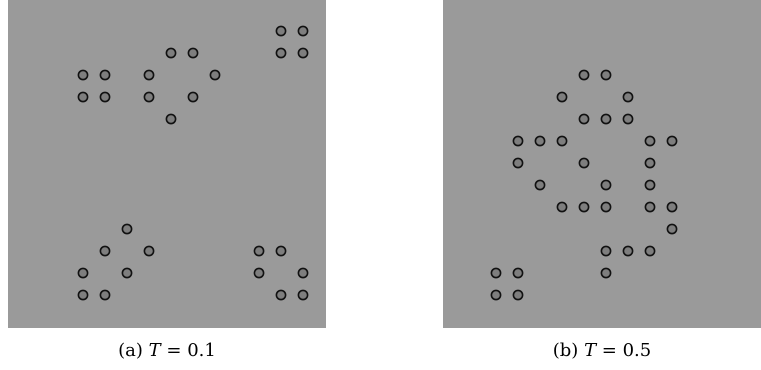 The width and height of the screenshot is (761, 370). What do you see at coordinates (174, 350) in the screenshot?
I see `caption-a-equals: =` at bounding box center [174, 350].